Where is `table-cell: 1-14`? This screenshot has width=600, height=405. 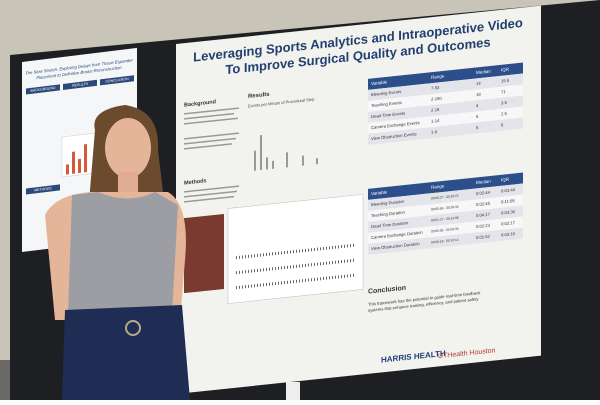 table-cell: 1-14 is located at coordinates (435, 121).